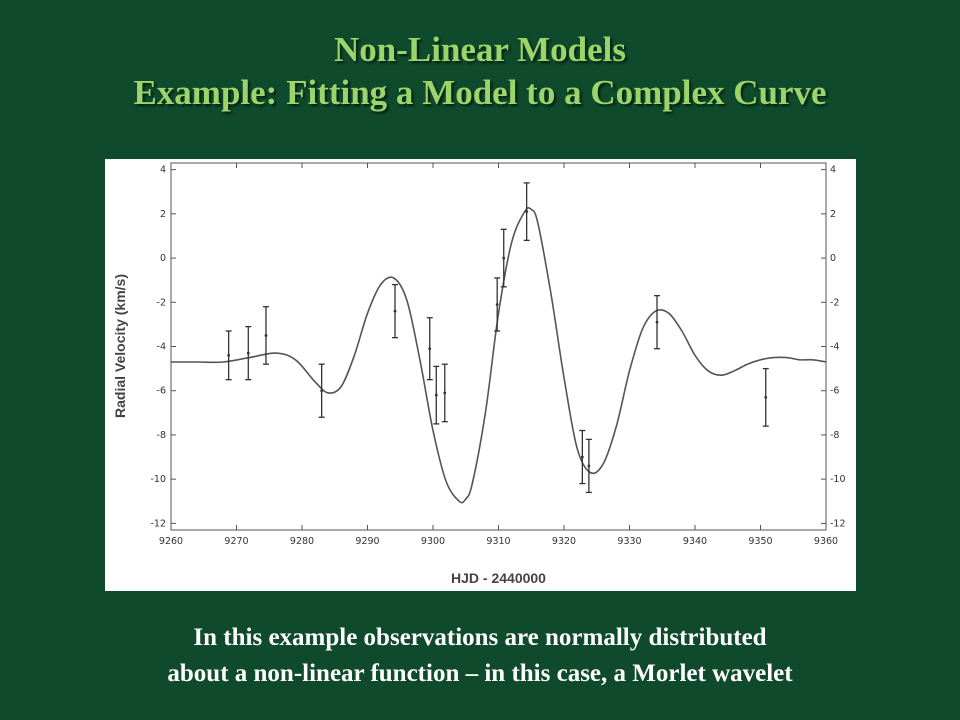 This screenshot has height=720, width=960. I want to click on x-tick-label: 9300, so click(433, 541).